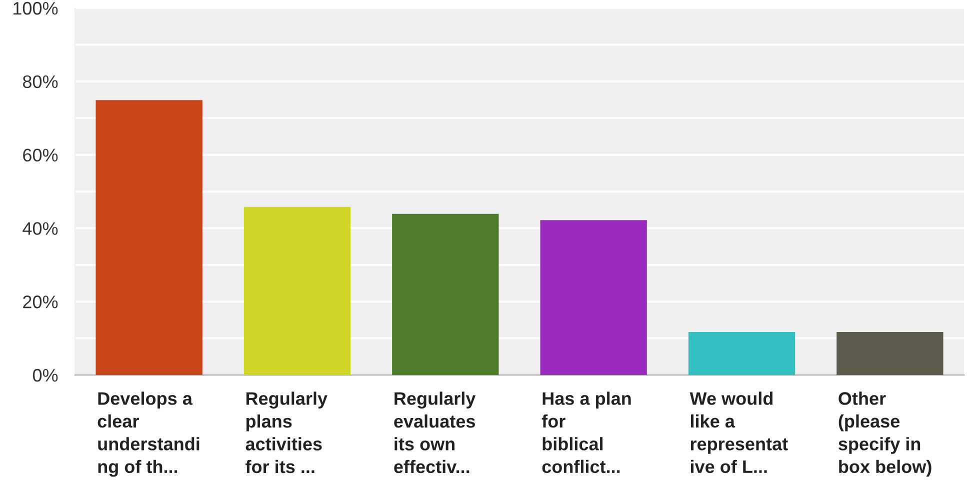 The image size is (967, 491). What do you see at coordinates (885, 434) in the screenshot?
I see `x-tick-label: Other (please specify in box below)` at bounding box center [885, 434].